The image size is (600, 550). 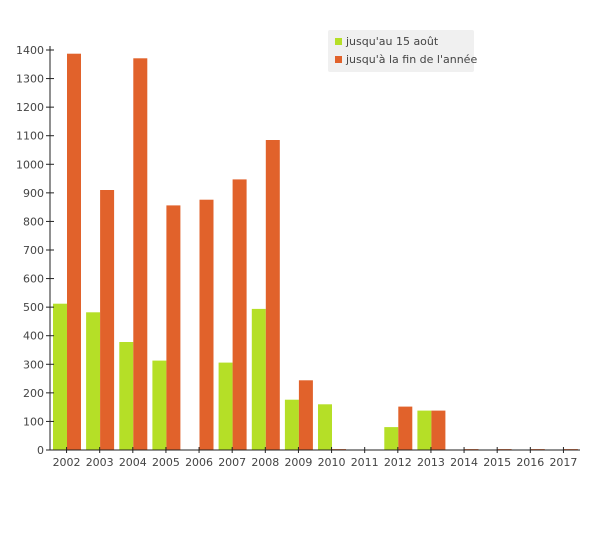 What do you see at coordinates (199, 462) in the screenshot?
I see `x-tick-label-2006: 2006` at bounding box center [199, 462].